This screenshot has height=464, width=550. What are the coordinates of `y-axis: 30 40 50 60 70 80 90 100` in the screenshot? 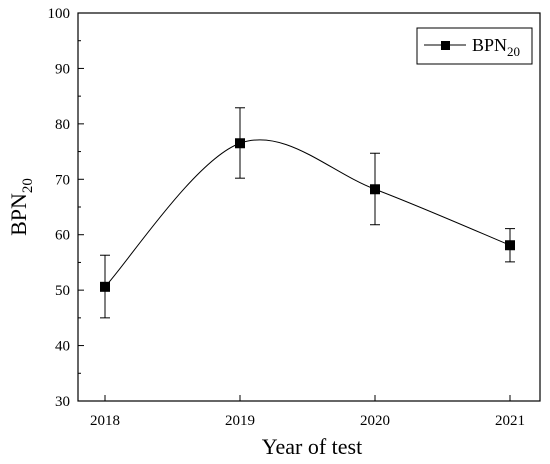 It's located at (66, 208).